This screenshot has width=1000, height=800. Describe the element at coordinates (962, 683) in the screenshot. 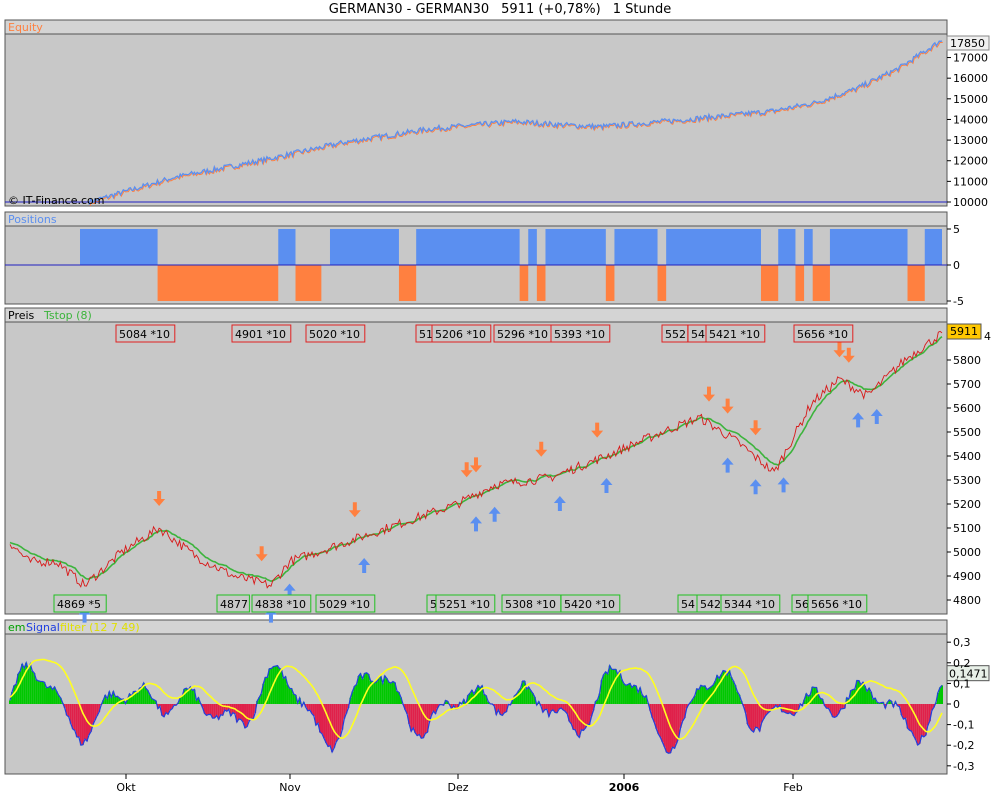

I see `oscillator-tick-label: 0,1` at that location.